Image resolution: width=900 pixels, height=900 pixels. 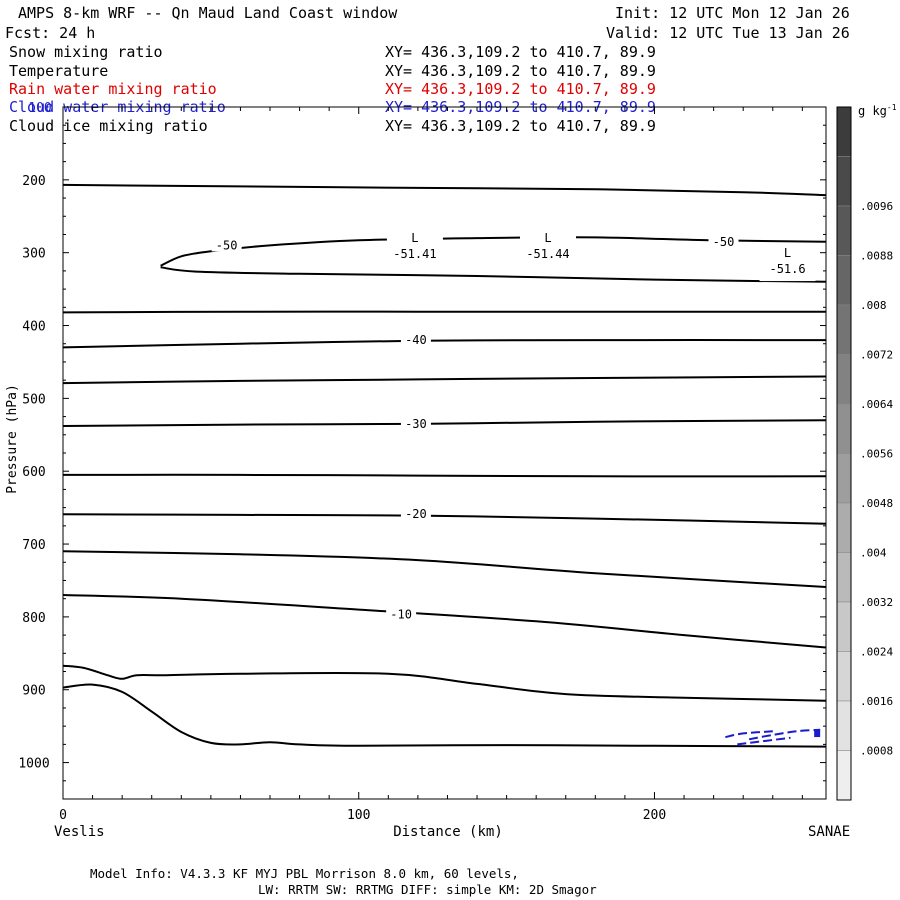 What do you see at coordinates (39, 108) in the screenshot?
I see `y-tick-label: 100` at bounding box center [39, 108].